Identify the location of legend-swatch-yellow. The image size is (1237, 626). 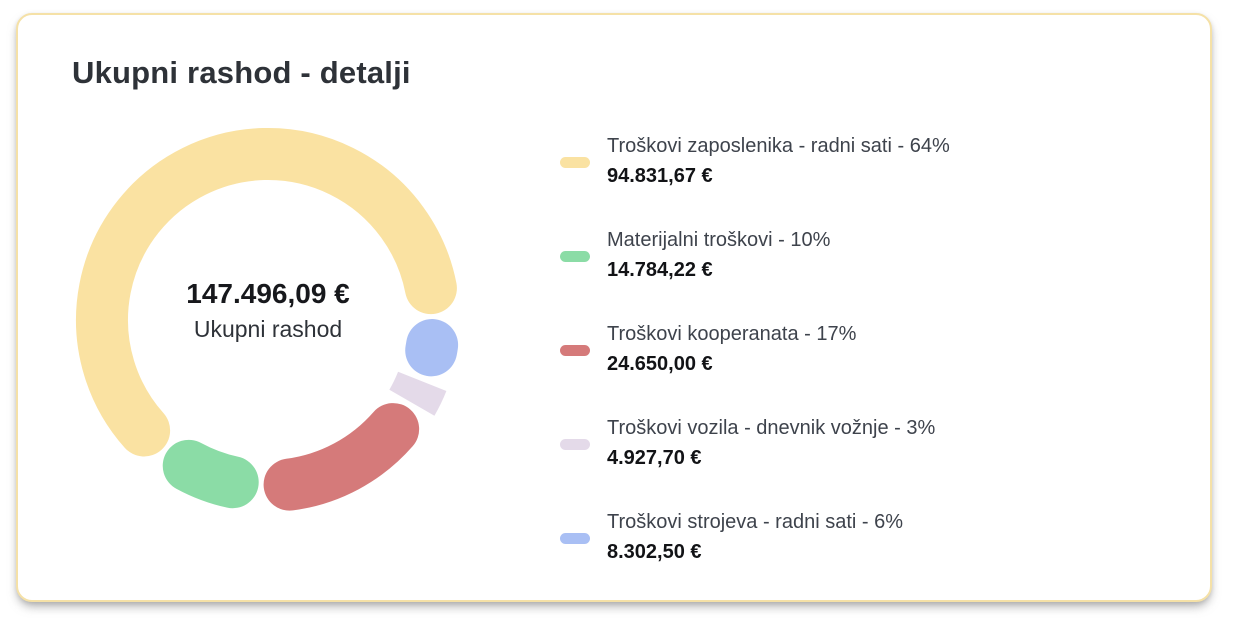
(575, 162).